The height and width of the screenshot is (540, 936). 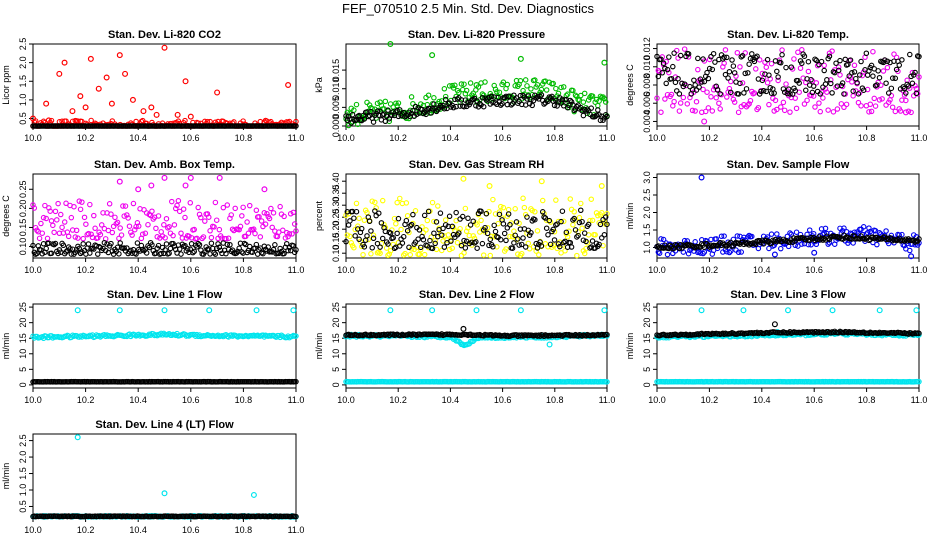 I want to click on y-tick-label: 10, so click(x=647, y=354).